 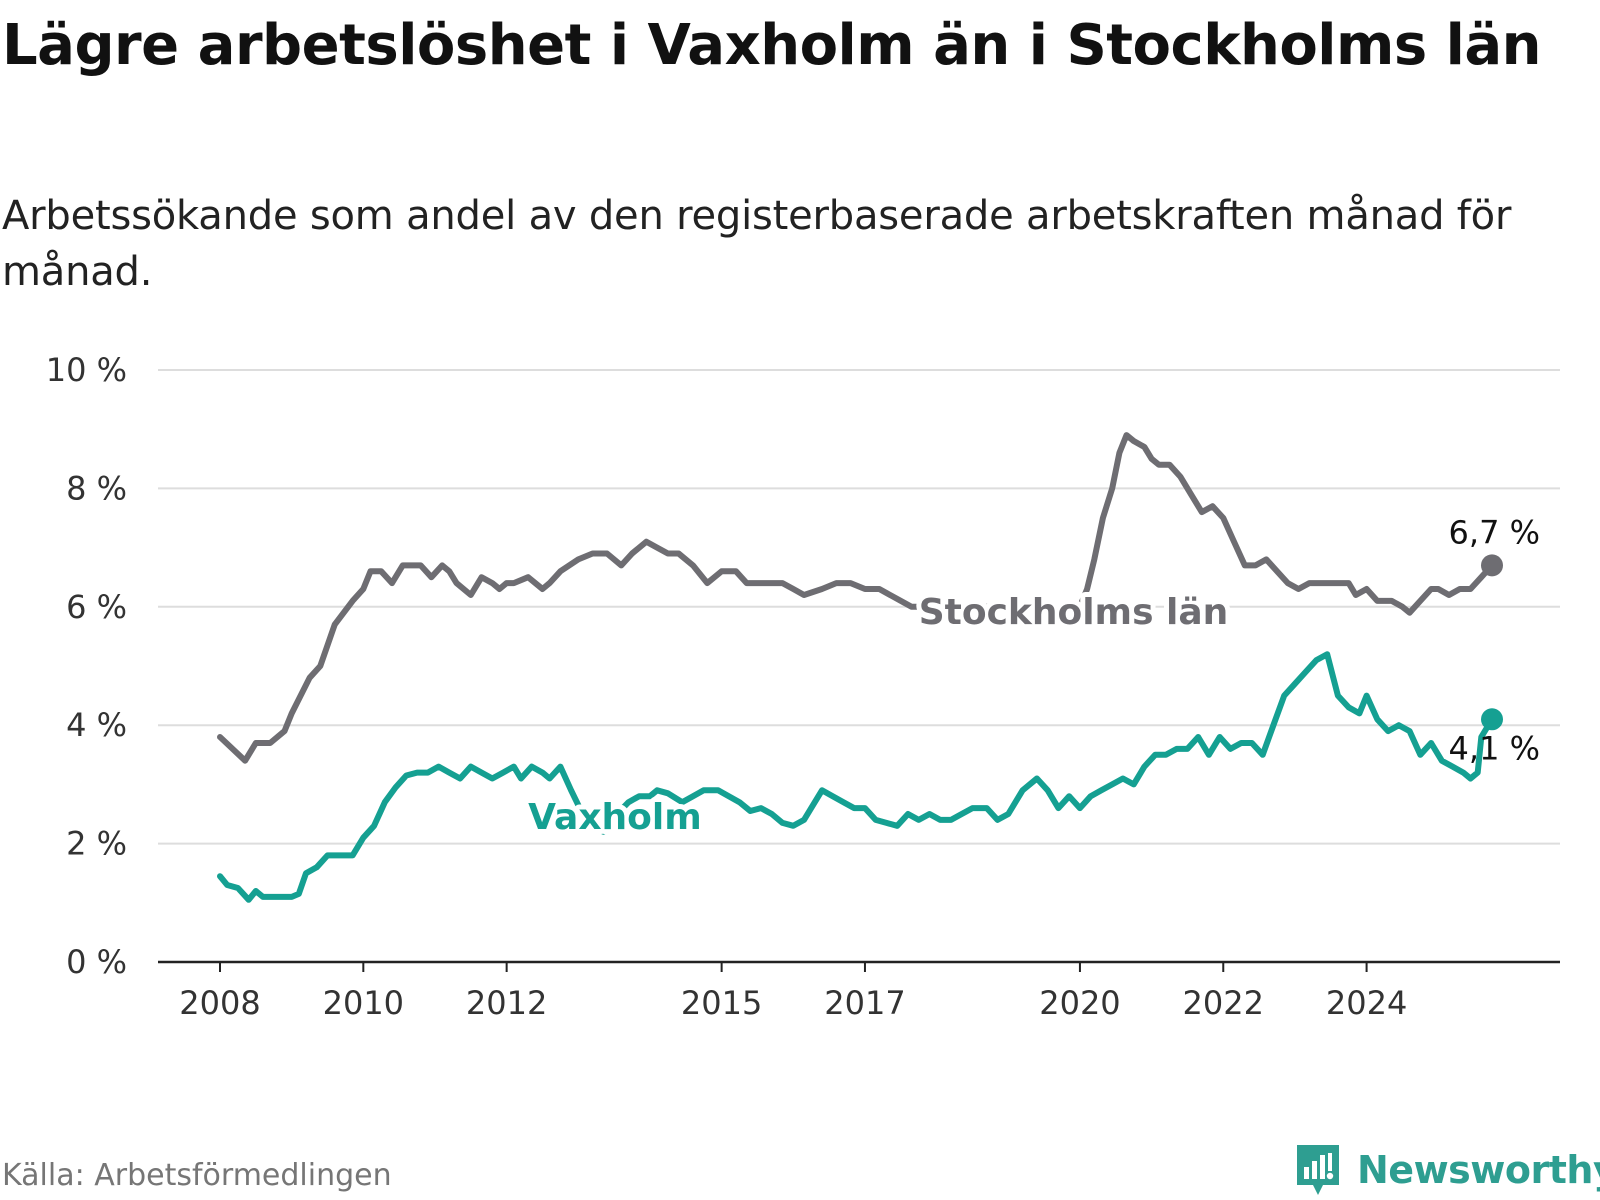 What do you see at coordinates (1478, 1170) in the screenshot?
I see `brand-name: Newsworthy` at bounding box center [1478, 1170].